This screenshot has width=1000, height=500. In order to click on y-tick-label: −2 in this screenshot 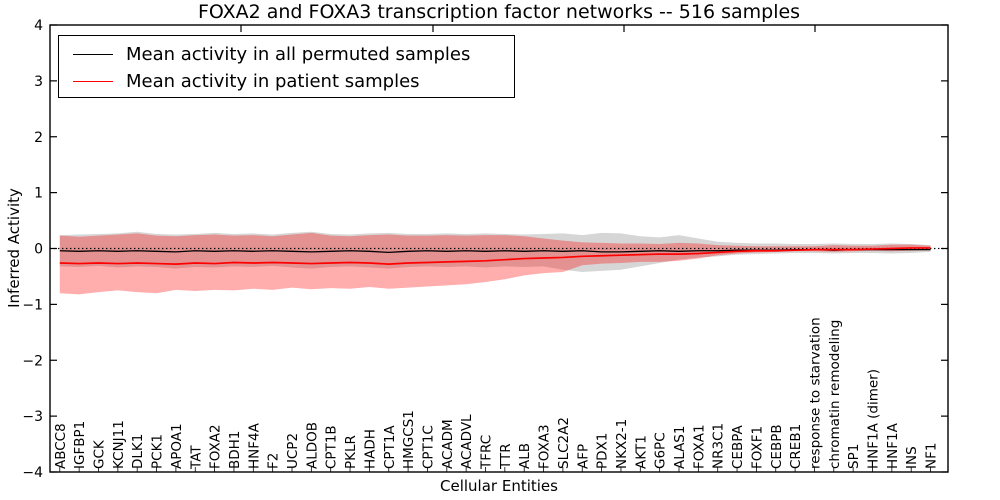, I will do `click(32, 361)`.